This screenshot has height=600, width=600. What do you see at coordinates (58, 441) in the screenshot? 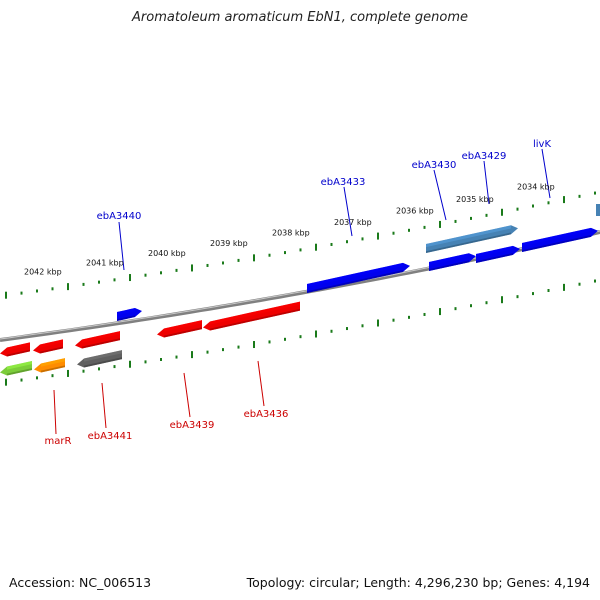
I see `marR-label: marR` at bounding box center [58, 441].